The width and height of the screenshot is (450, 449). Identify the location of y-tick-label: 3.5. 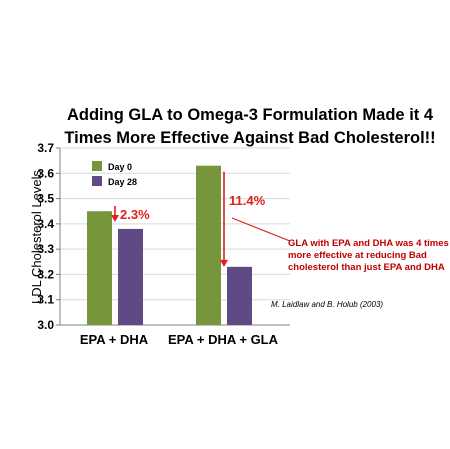
(45, 199).